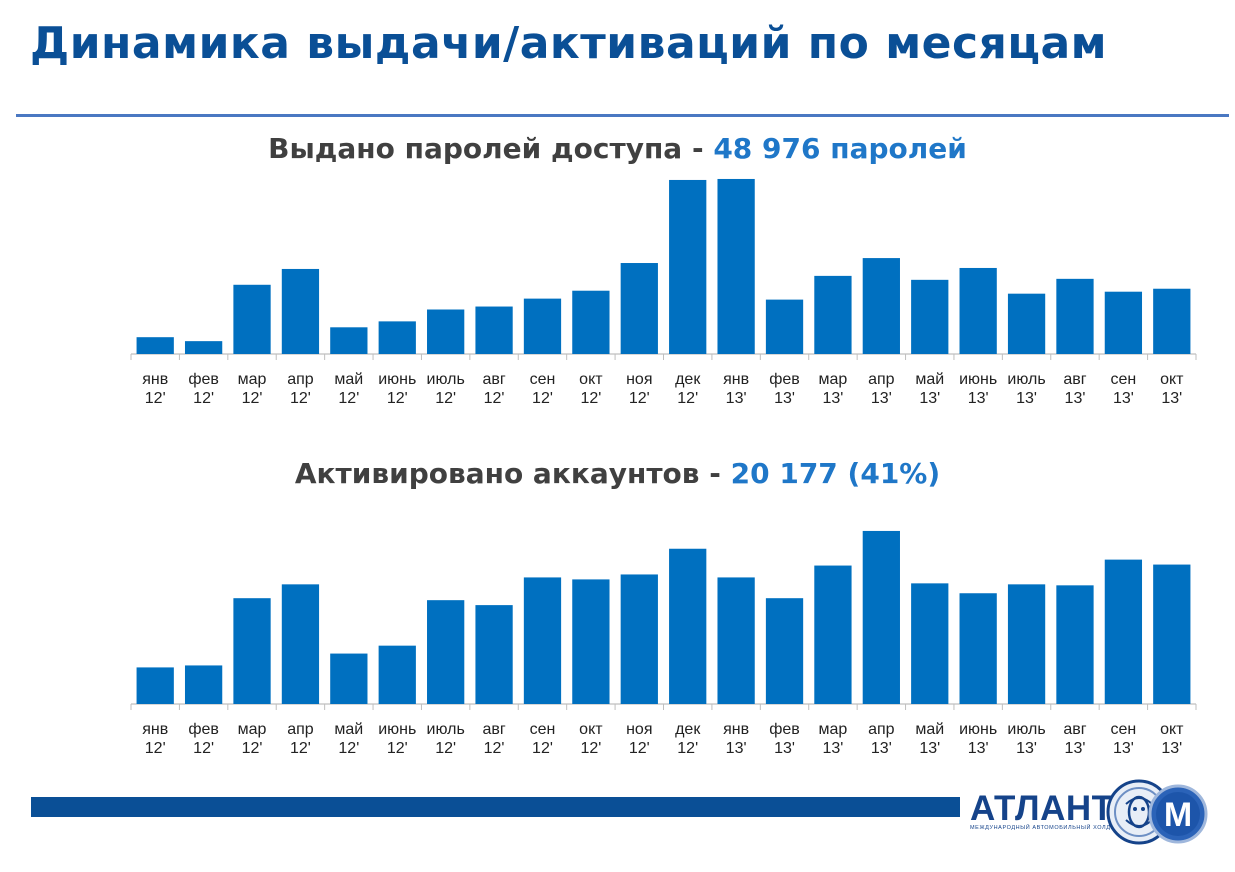  What do you see at coordinates (622, 115) in the screenshot?
I see `title-divider` at bounding box center [622, 115].